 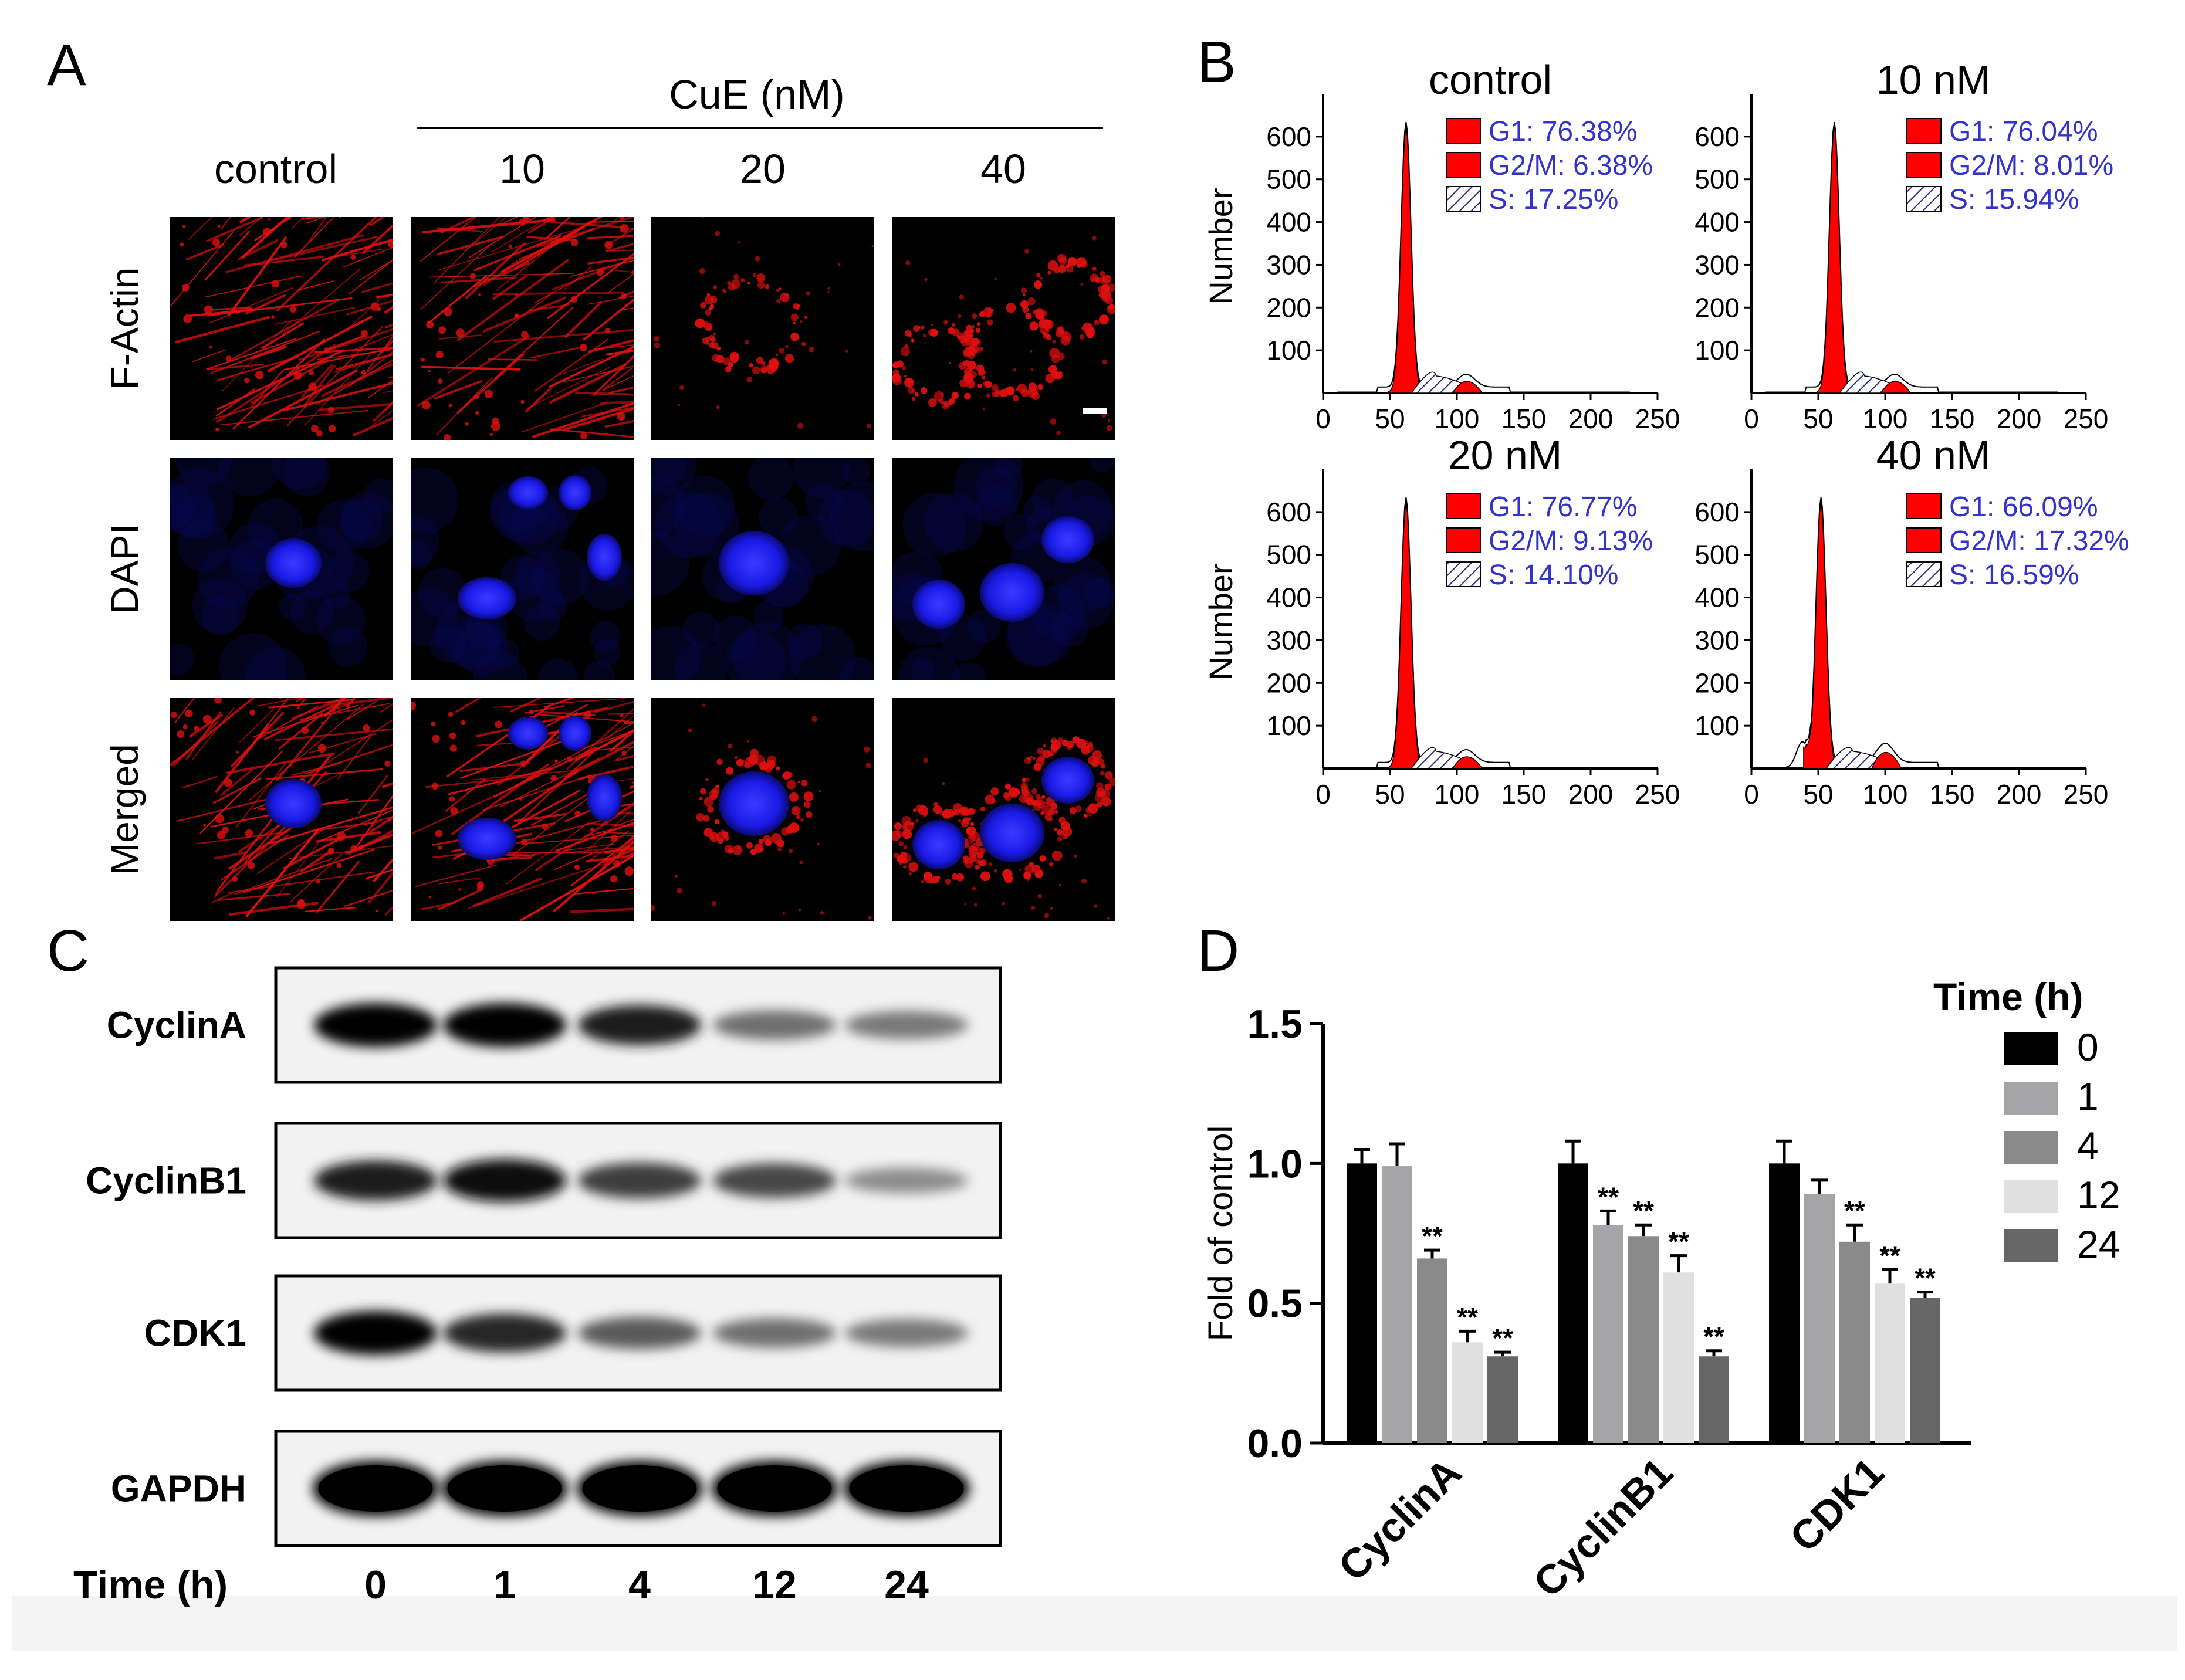 What do you see at coordinates (124, 569) in the screenshot?
I see `row-label-1: DAPI` at bounding box center [124, 569].